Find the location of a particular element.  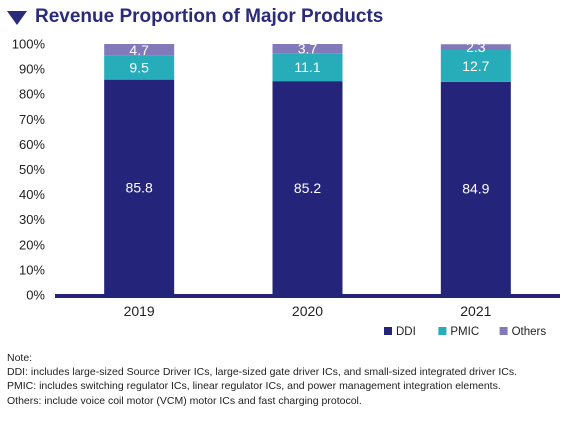

bar-ddi-2019 is located at coordinates (139, 187).